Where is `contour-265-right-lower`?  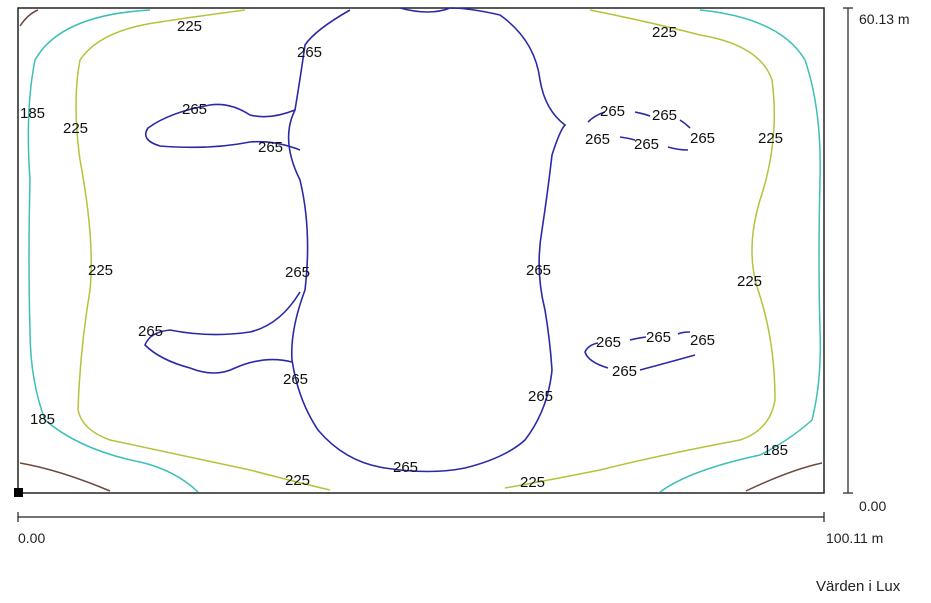 contour-265-right-lower is located at coordinates (640, 351).